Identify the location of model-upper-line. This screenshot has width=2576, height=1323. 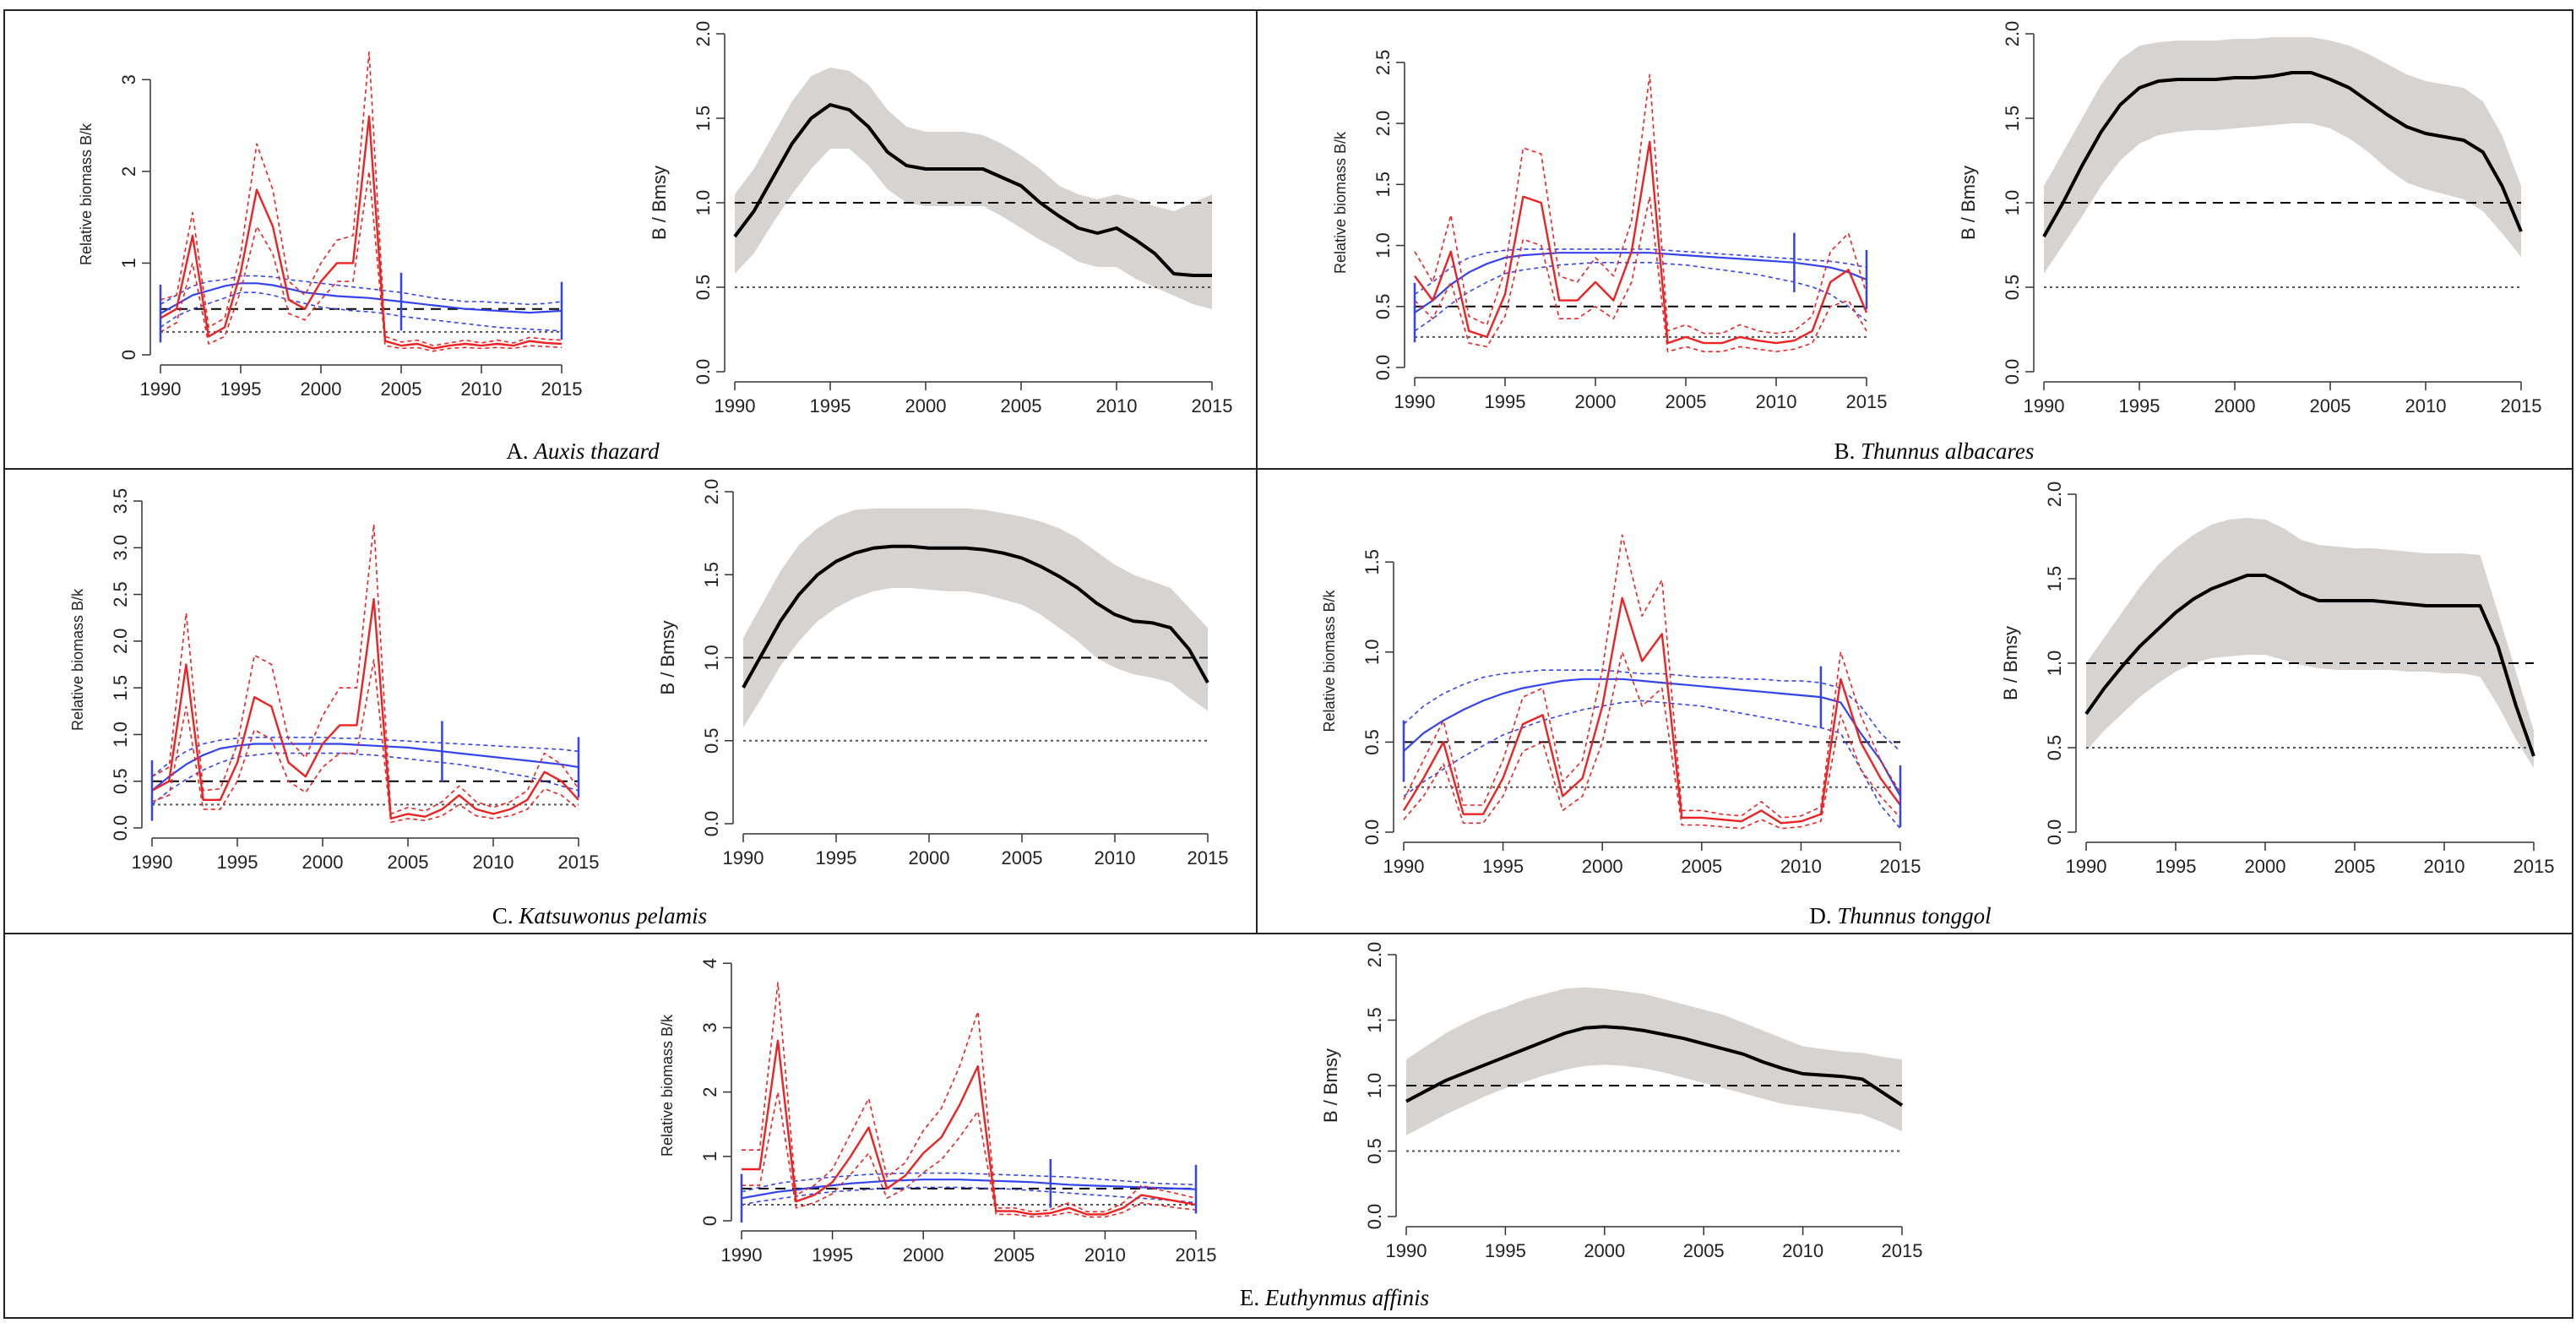
(1652, 710).